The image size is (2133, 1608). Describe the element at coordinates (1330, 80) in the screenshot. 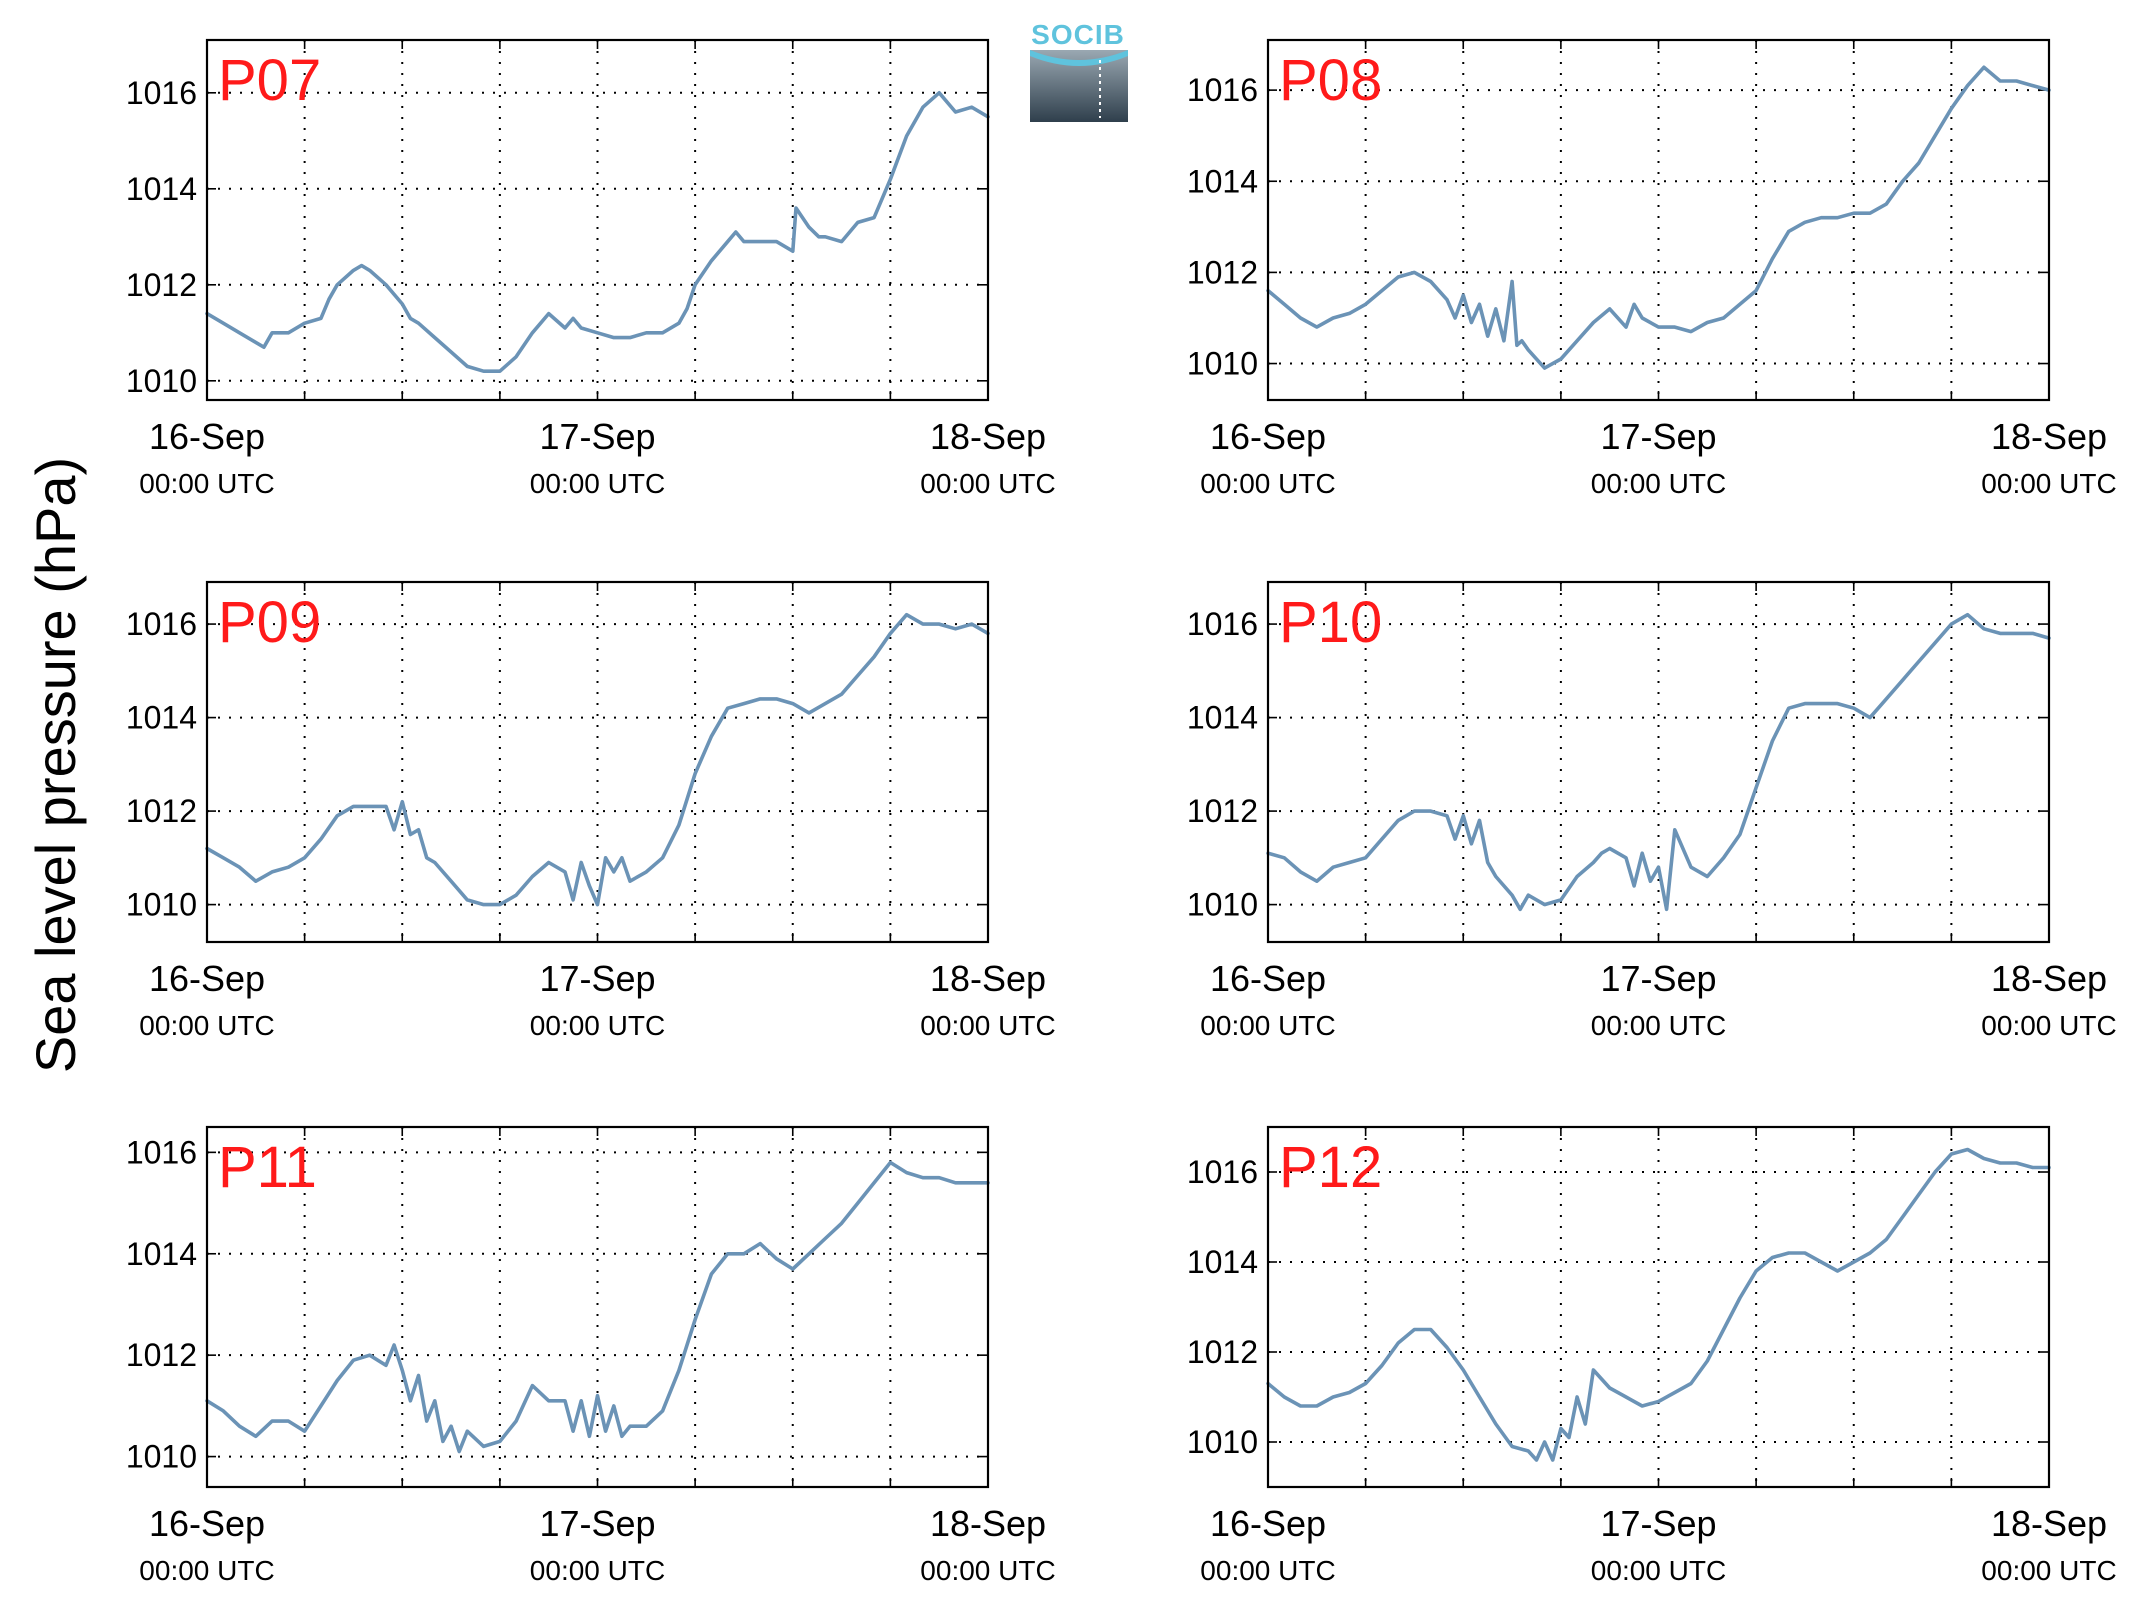

I see `panel-label: P08` at that location.